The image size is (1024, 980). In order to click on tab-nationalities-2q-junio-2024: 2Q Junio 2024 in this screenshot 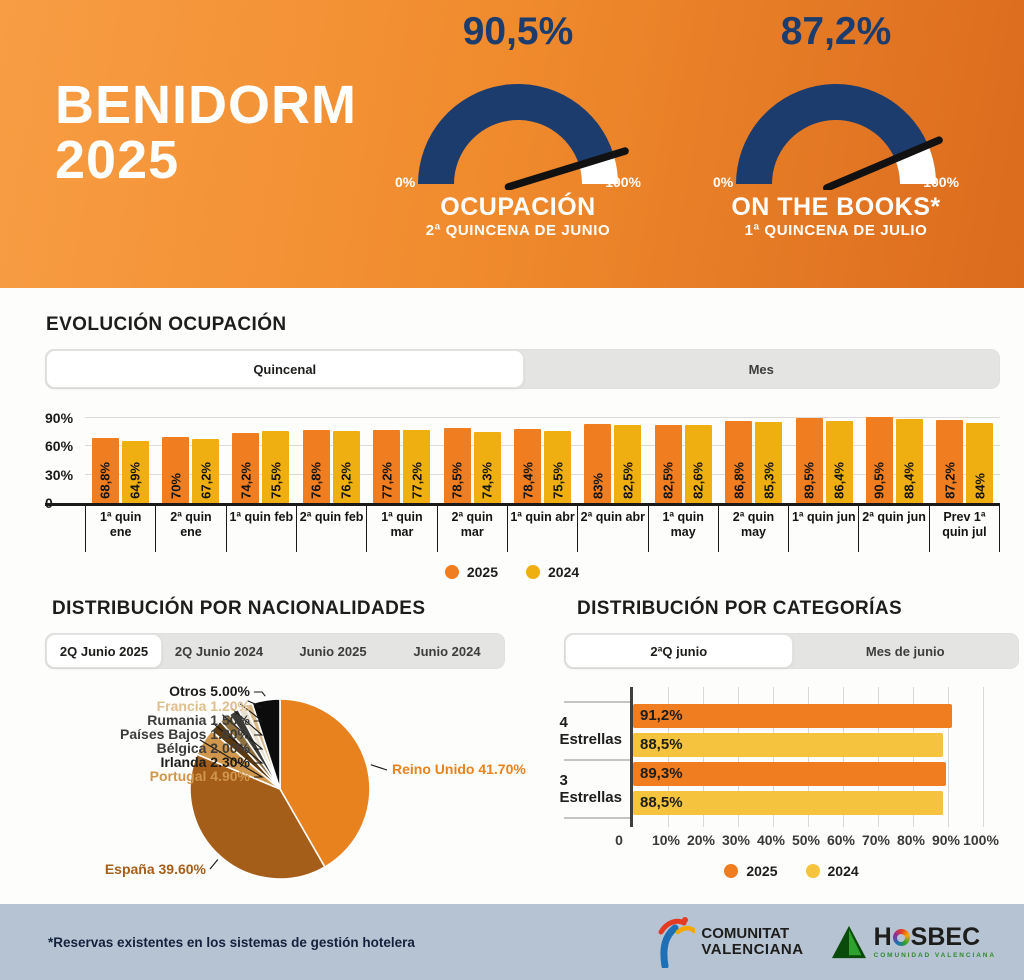, I will do `click(219, 651)`.